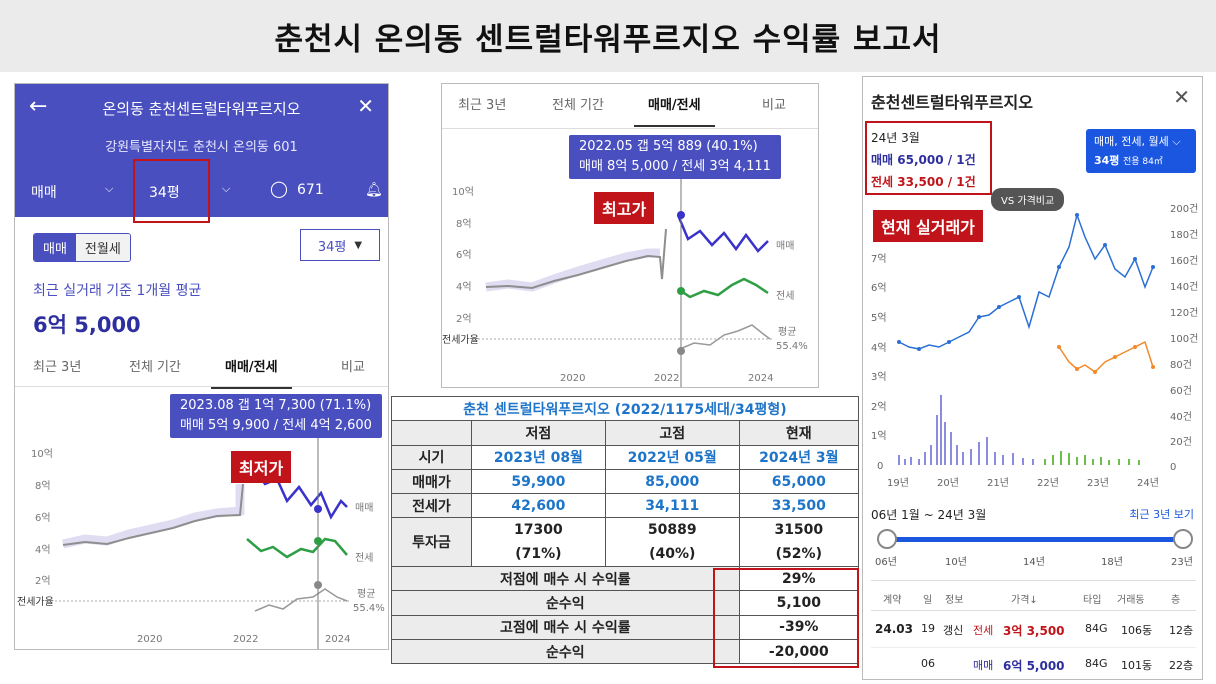 This screenshot has height=684, width=1216. I want to click on comment-icon: ◯, so click(279, 188).